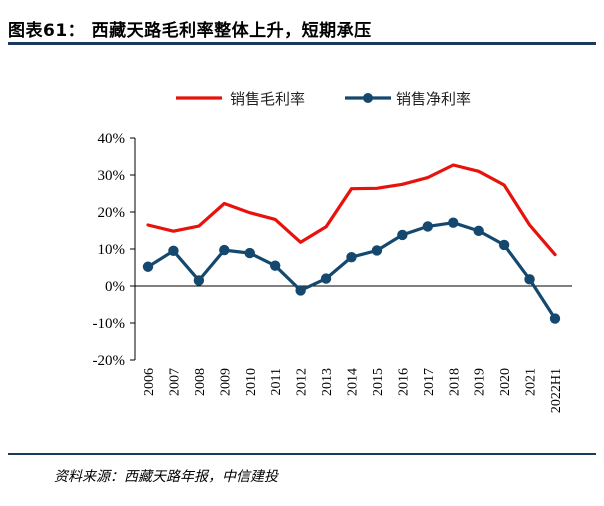 Image resolution: width=604 pixels, height=506 pixels. I want to click on x-tick-label: 2011, so click(276, 381).